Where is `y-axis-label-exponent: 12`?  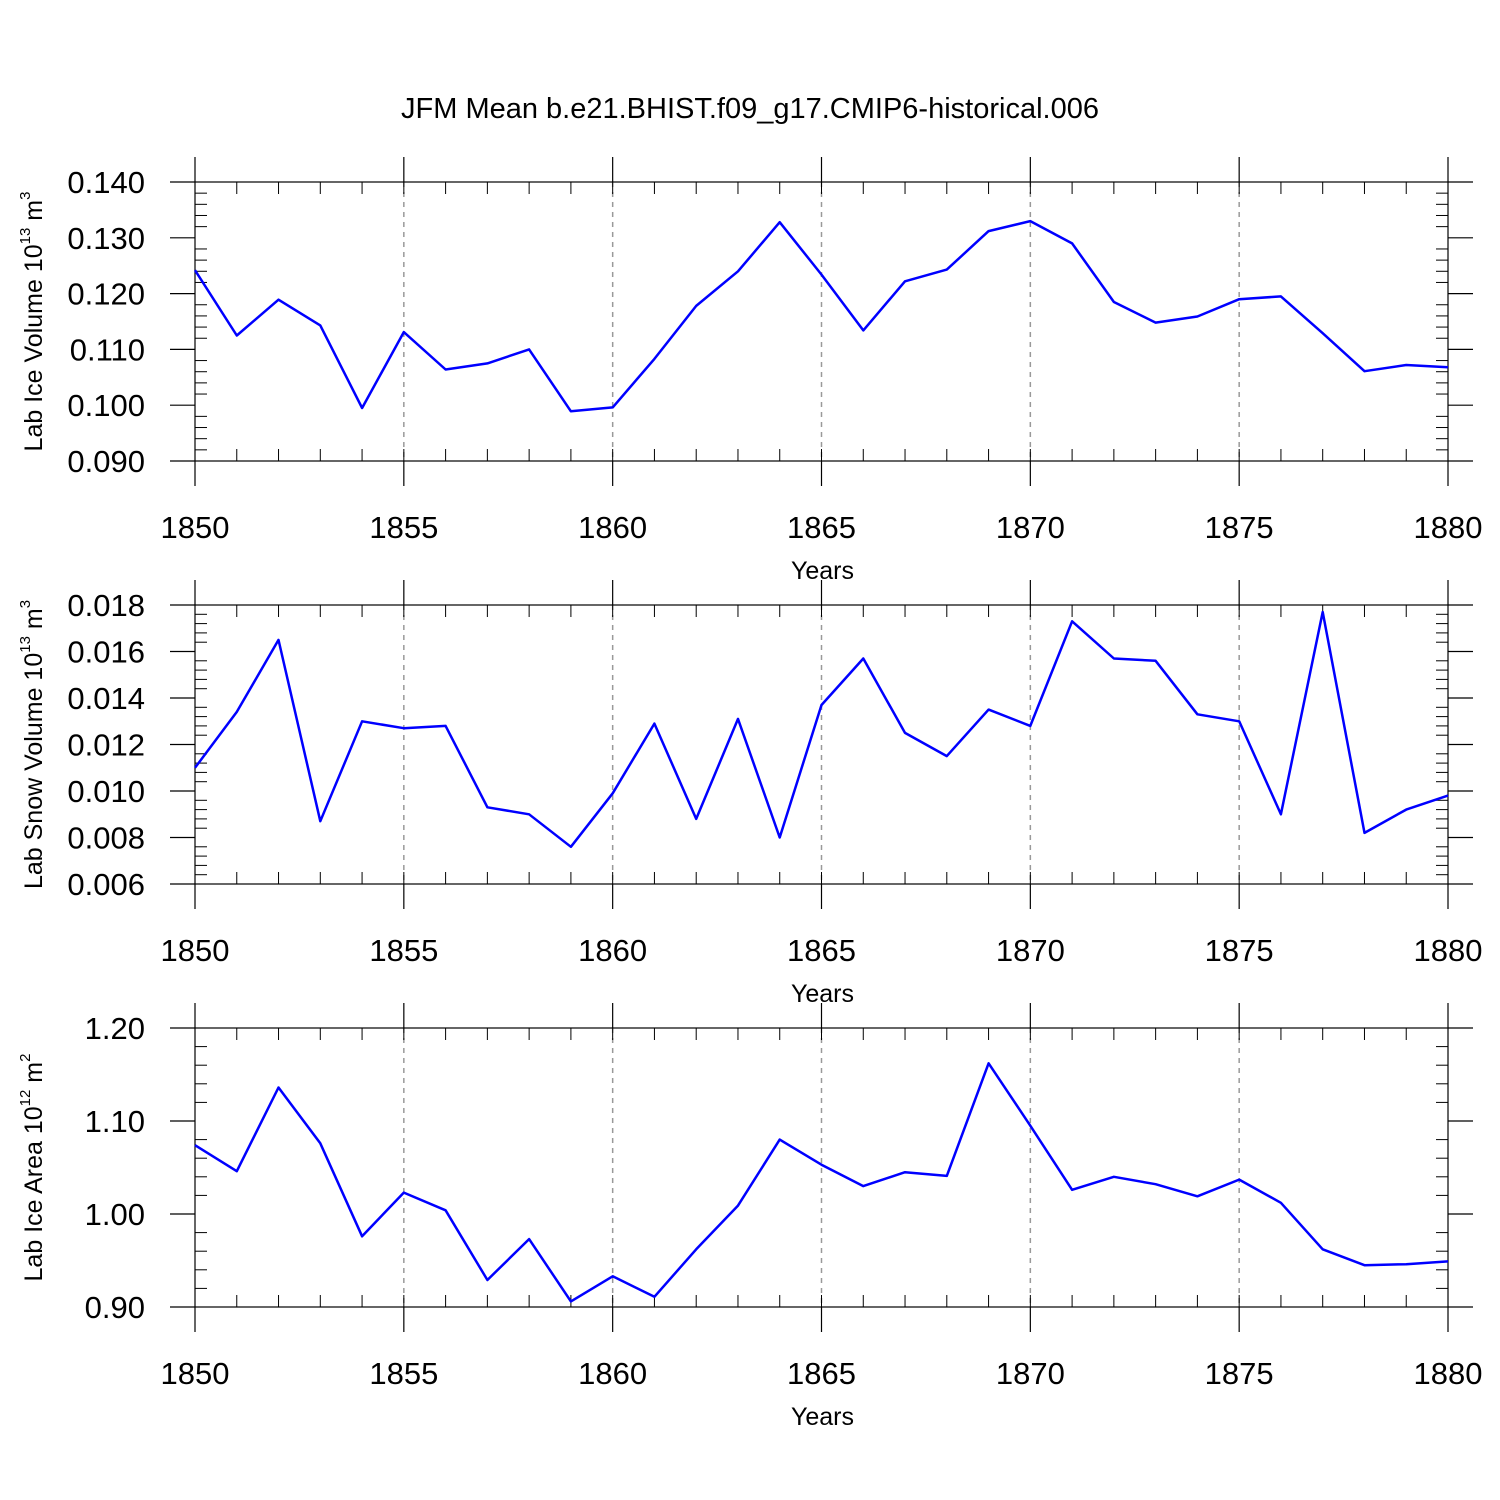 y-axis-label-exponent: 12 is located at coordinates (25, 1098).